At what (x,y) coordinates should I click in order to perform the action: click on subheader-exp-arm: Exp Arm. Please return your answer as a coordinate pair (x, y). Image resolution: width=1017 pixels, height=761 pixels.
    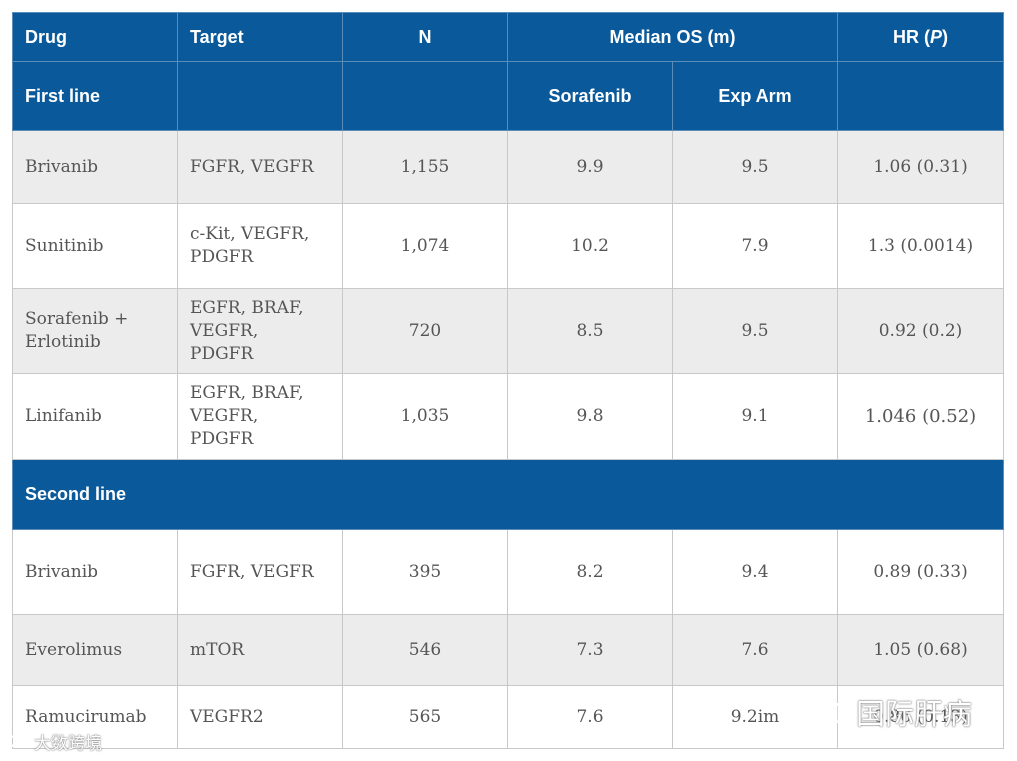
    Looking at the image, I should click on (755, 96).